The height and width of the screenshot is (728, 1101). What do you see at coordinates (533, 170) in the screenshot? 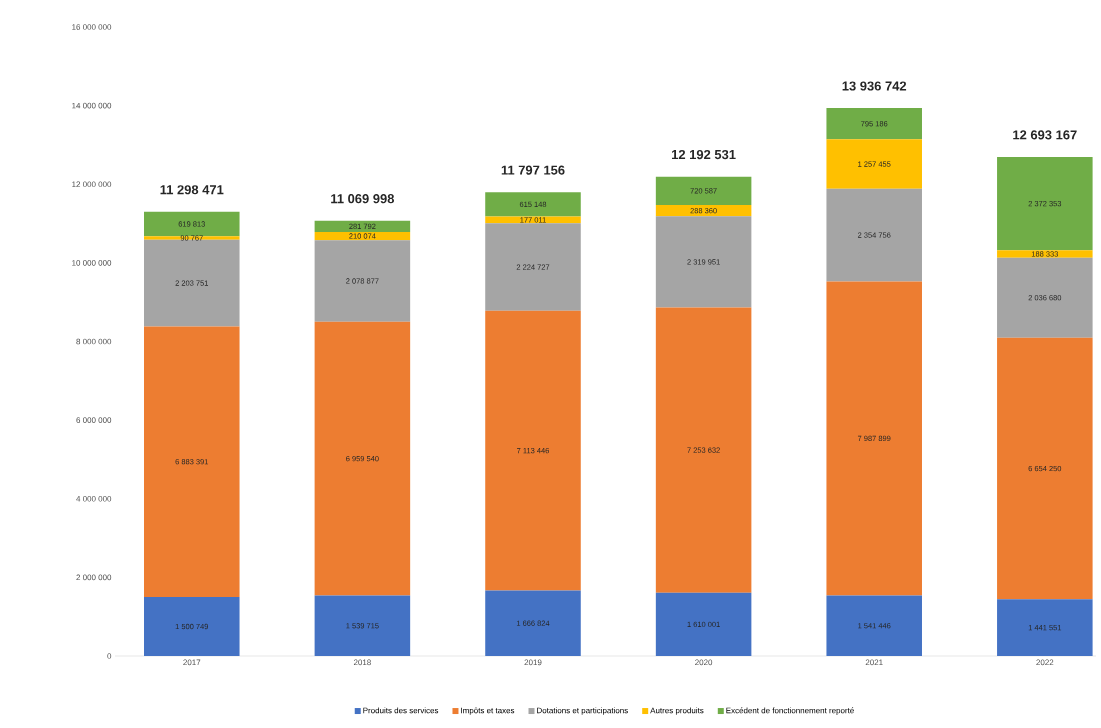
I see `total-label: 11 797 156` at bounding box center [533, 170].